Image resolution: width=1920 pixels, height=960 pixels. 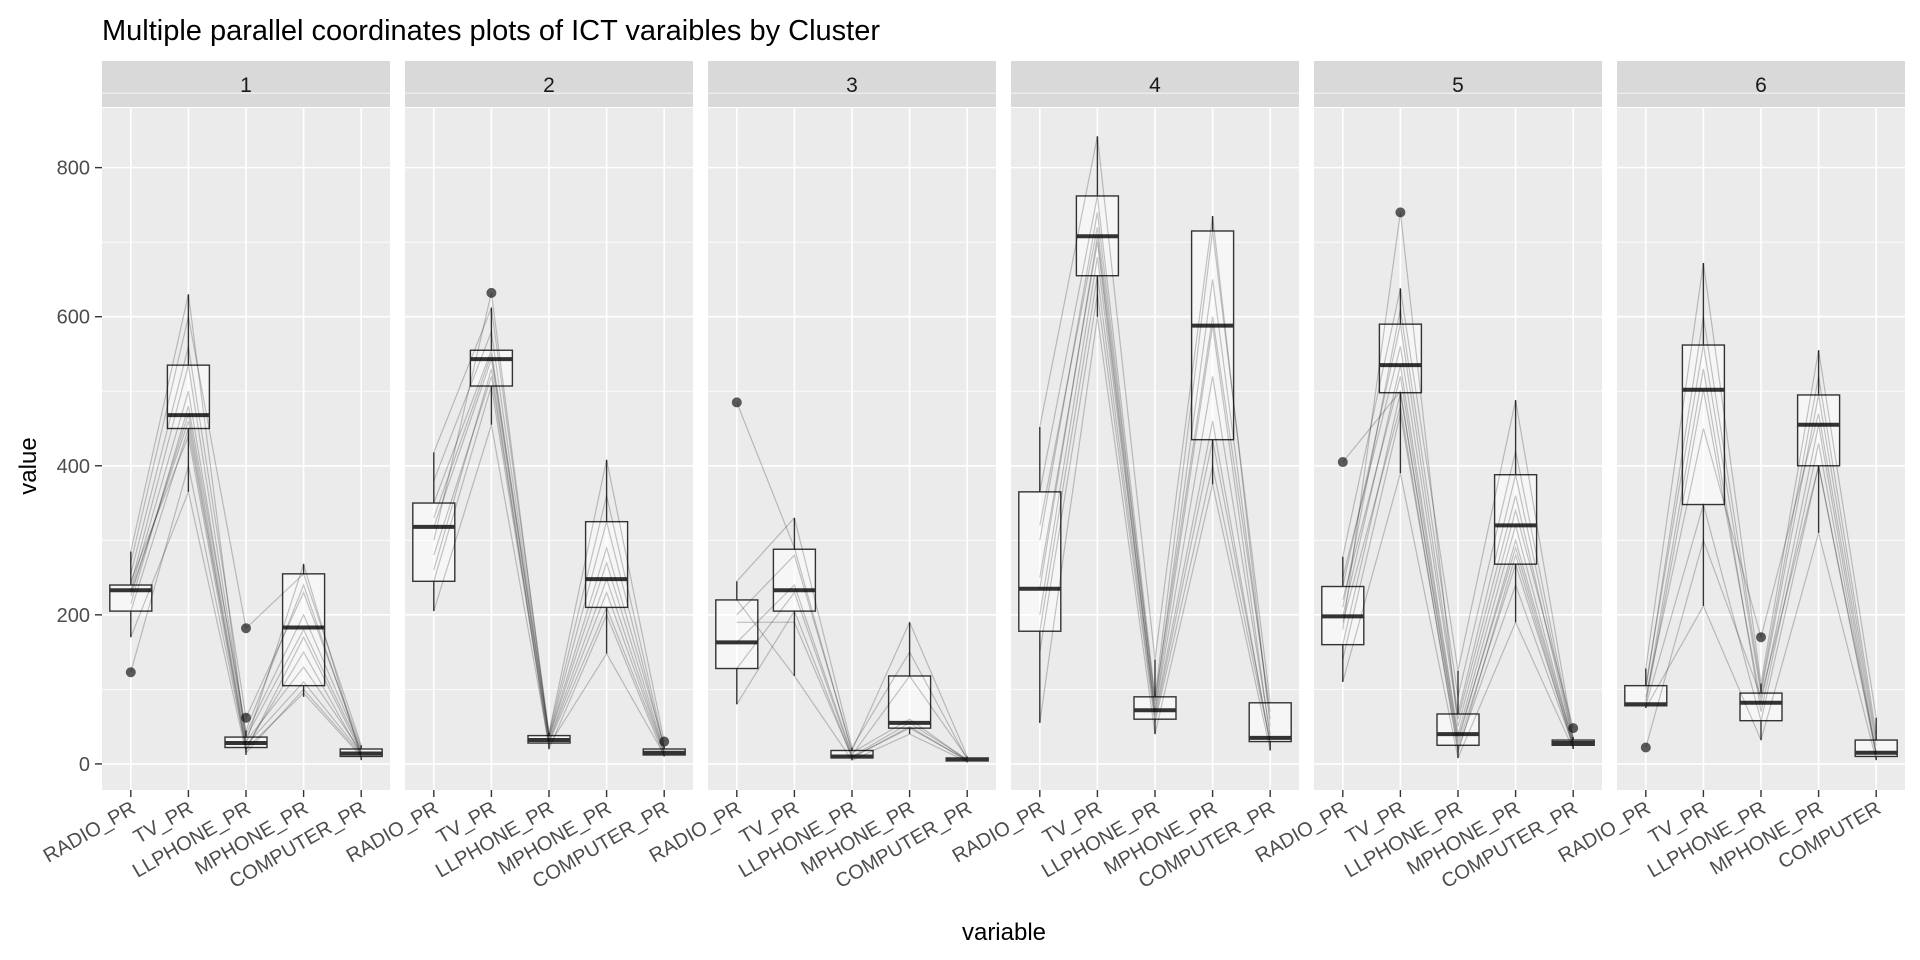 I want to click on facet-strip-label: 1, so click(x=246, y=85).